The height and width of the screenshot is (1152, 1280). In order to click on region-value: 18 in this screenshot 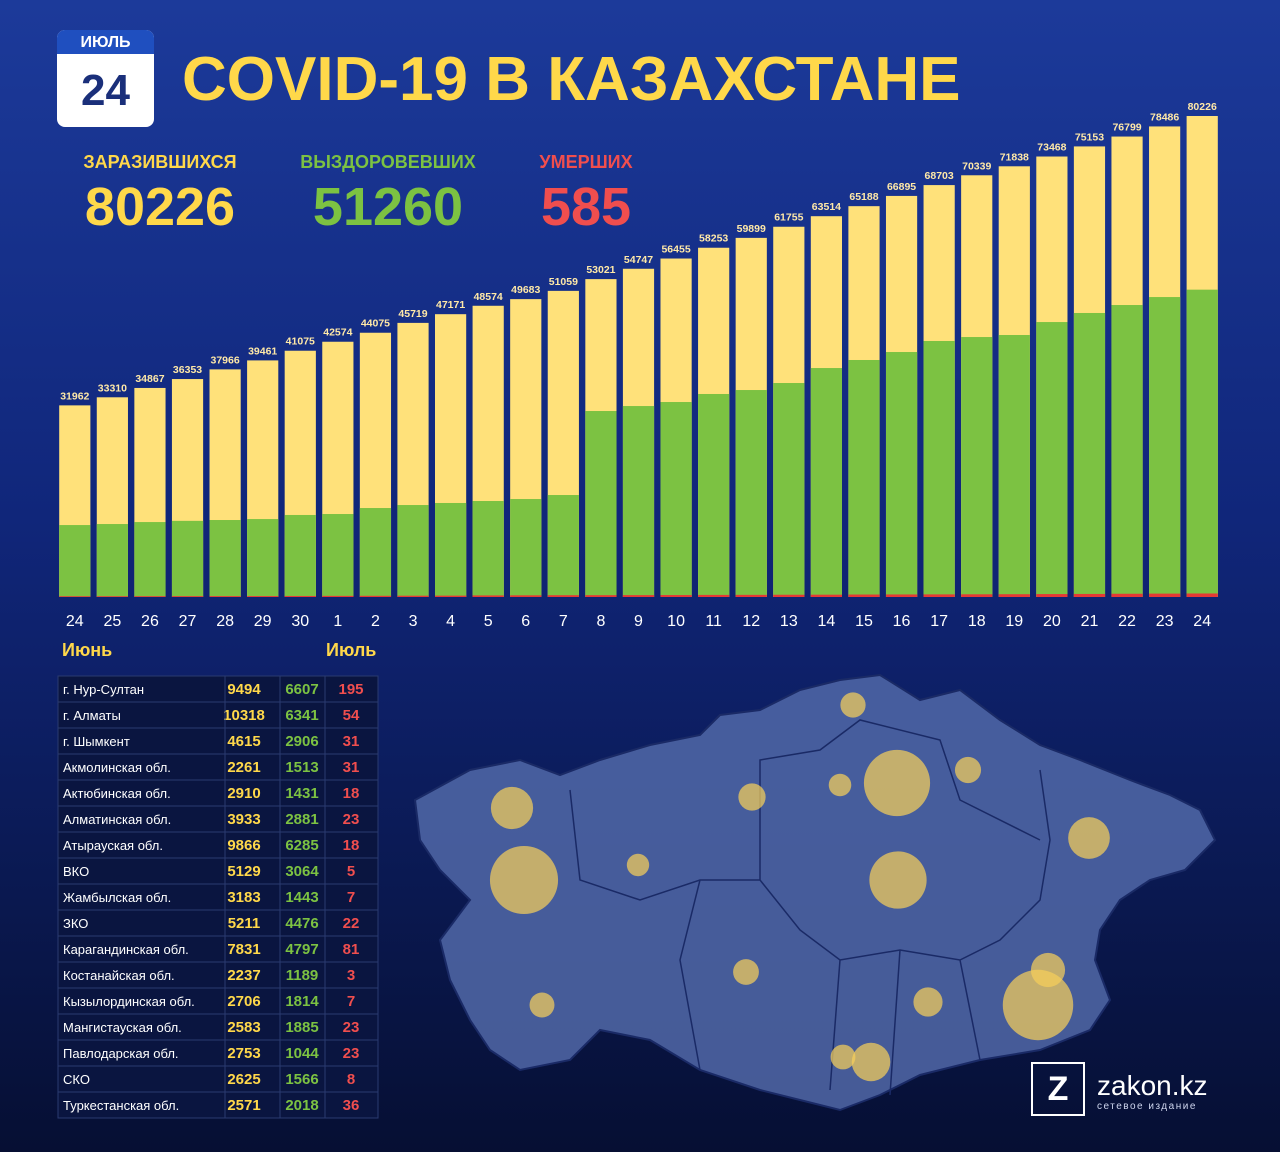, I will do `click(351, 845)`.